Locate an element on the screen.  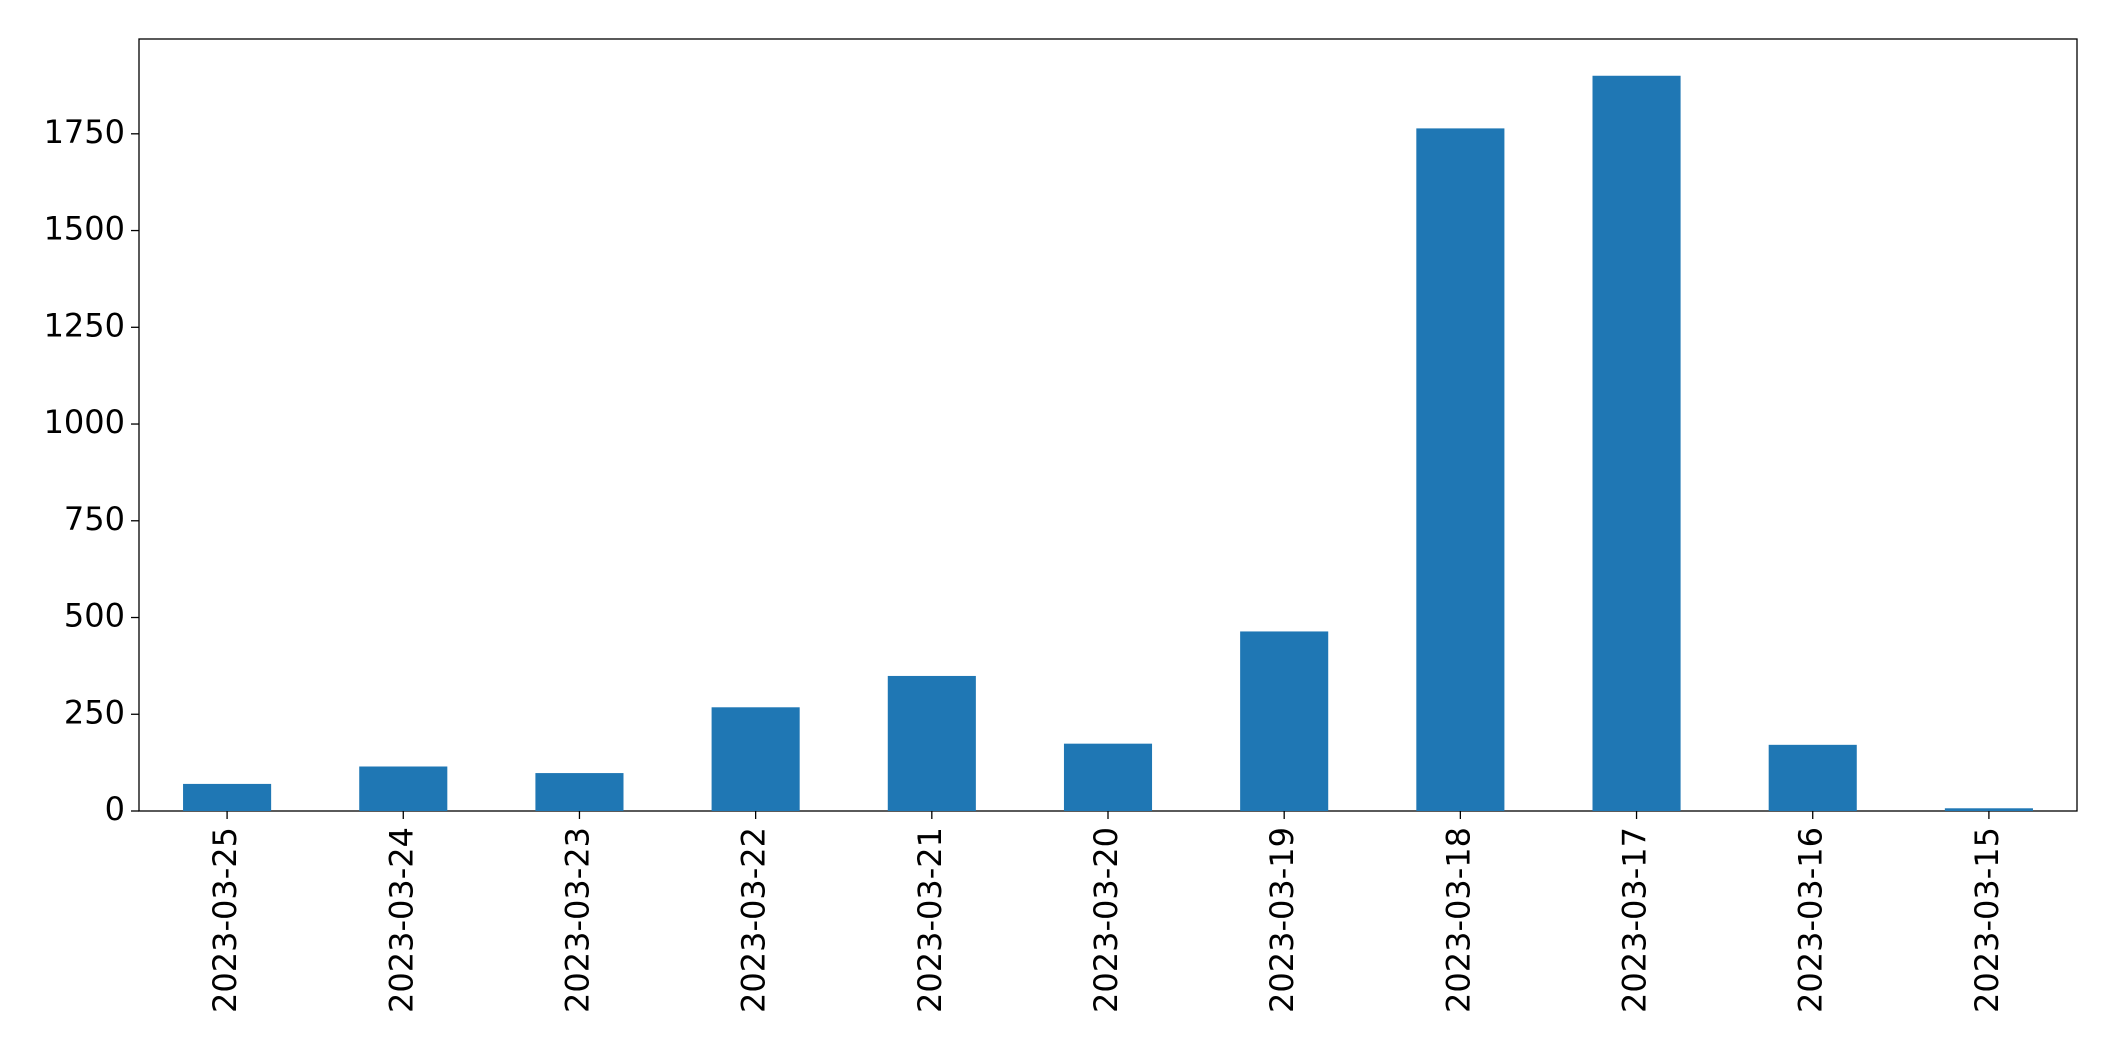
x-tick-label: 2023-03-20 is located at coordinates (1106, 920).